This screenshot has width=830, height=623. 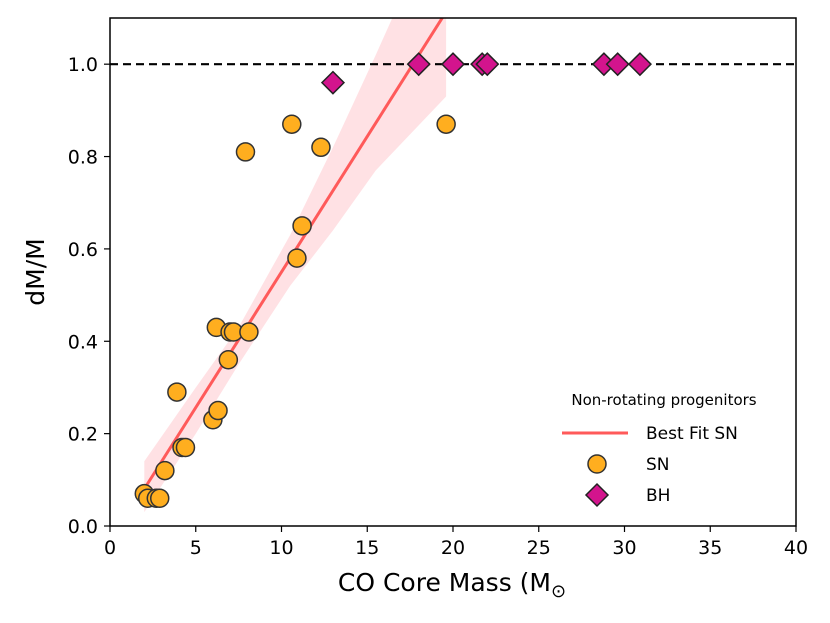 I want to click on x-tick-label: 35, so click(x=710, y=548).